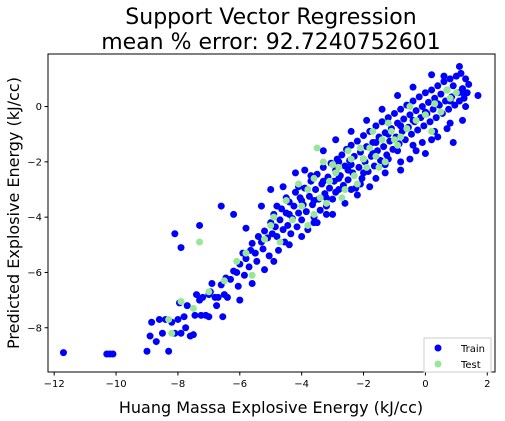  I want to click on x-tick-label: −6, so click(239, 384).